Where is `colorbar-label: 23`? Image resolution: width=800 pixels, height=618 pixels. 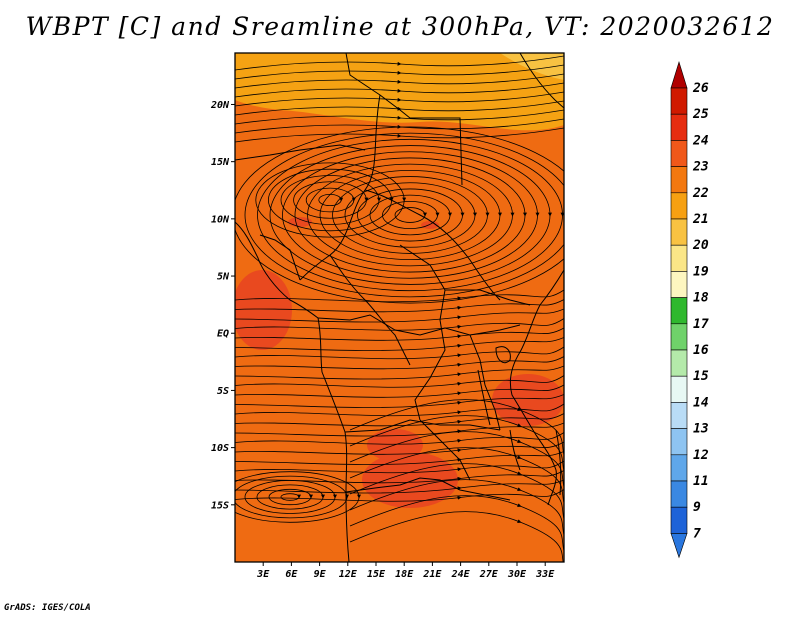 colorbar-label: 23 is located at coordinates (700, 167).